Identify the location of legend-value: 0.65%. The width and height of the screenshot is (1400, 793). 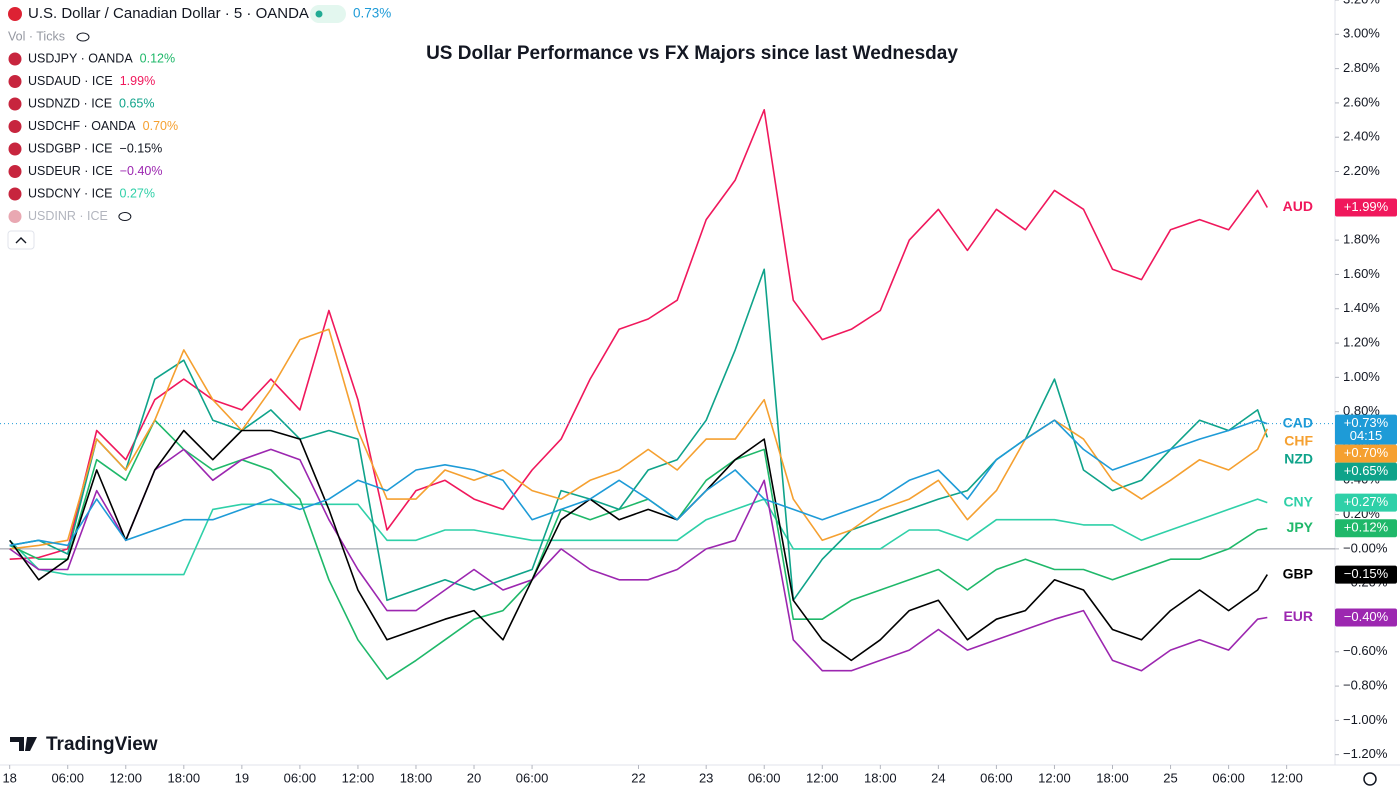
(136, 103).